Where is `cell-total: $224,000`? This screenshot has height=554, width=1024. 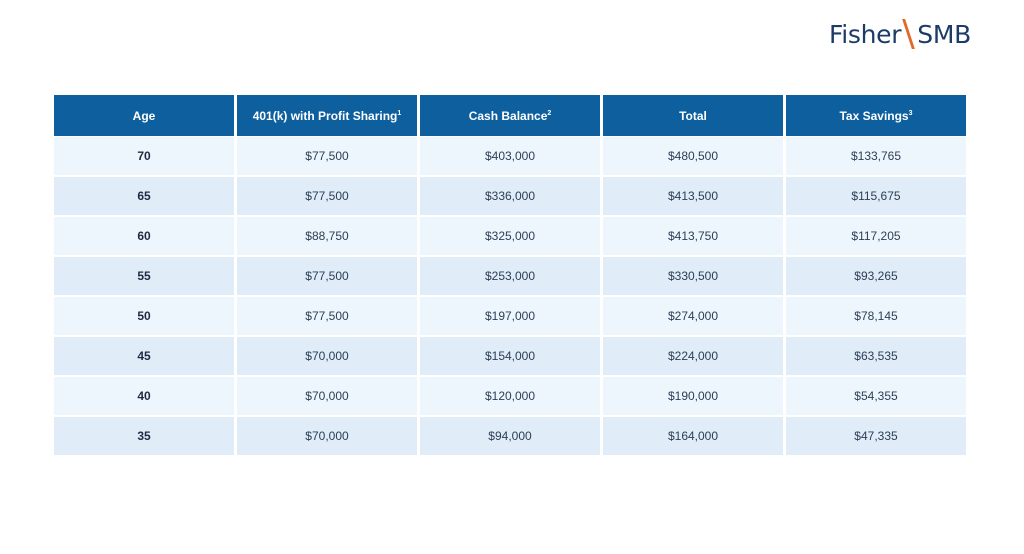 cell-total: $224,000 is located at coordinates (693, 356).